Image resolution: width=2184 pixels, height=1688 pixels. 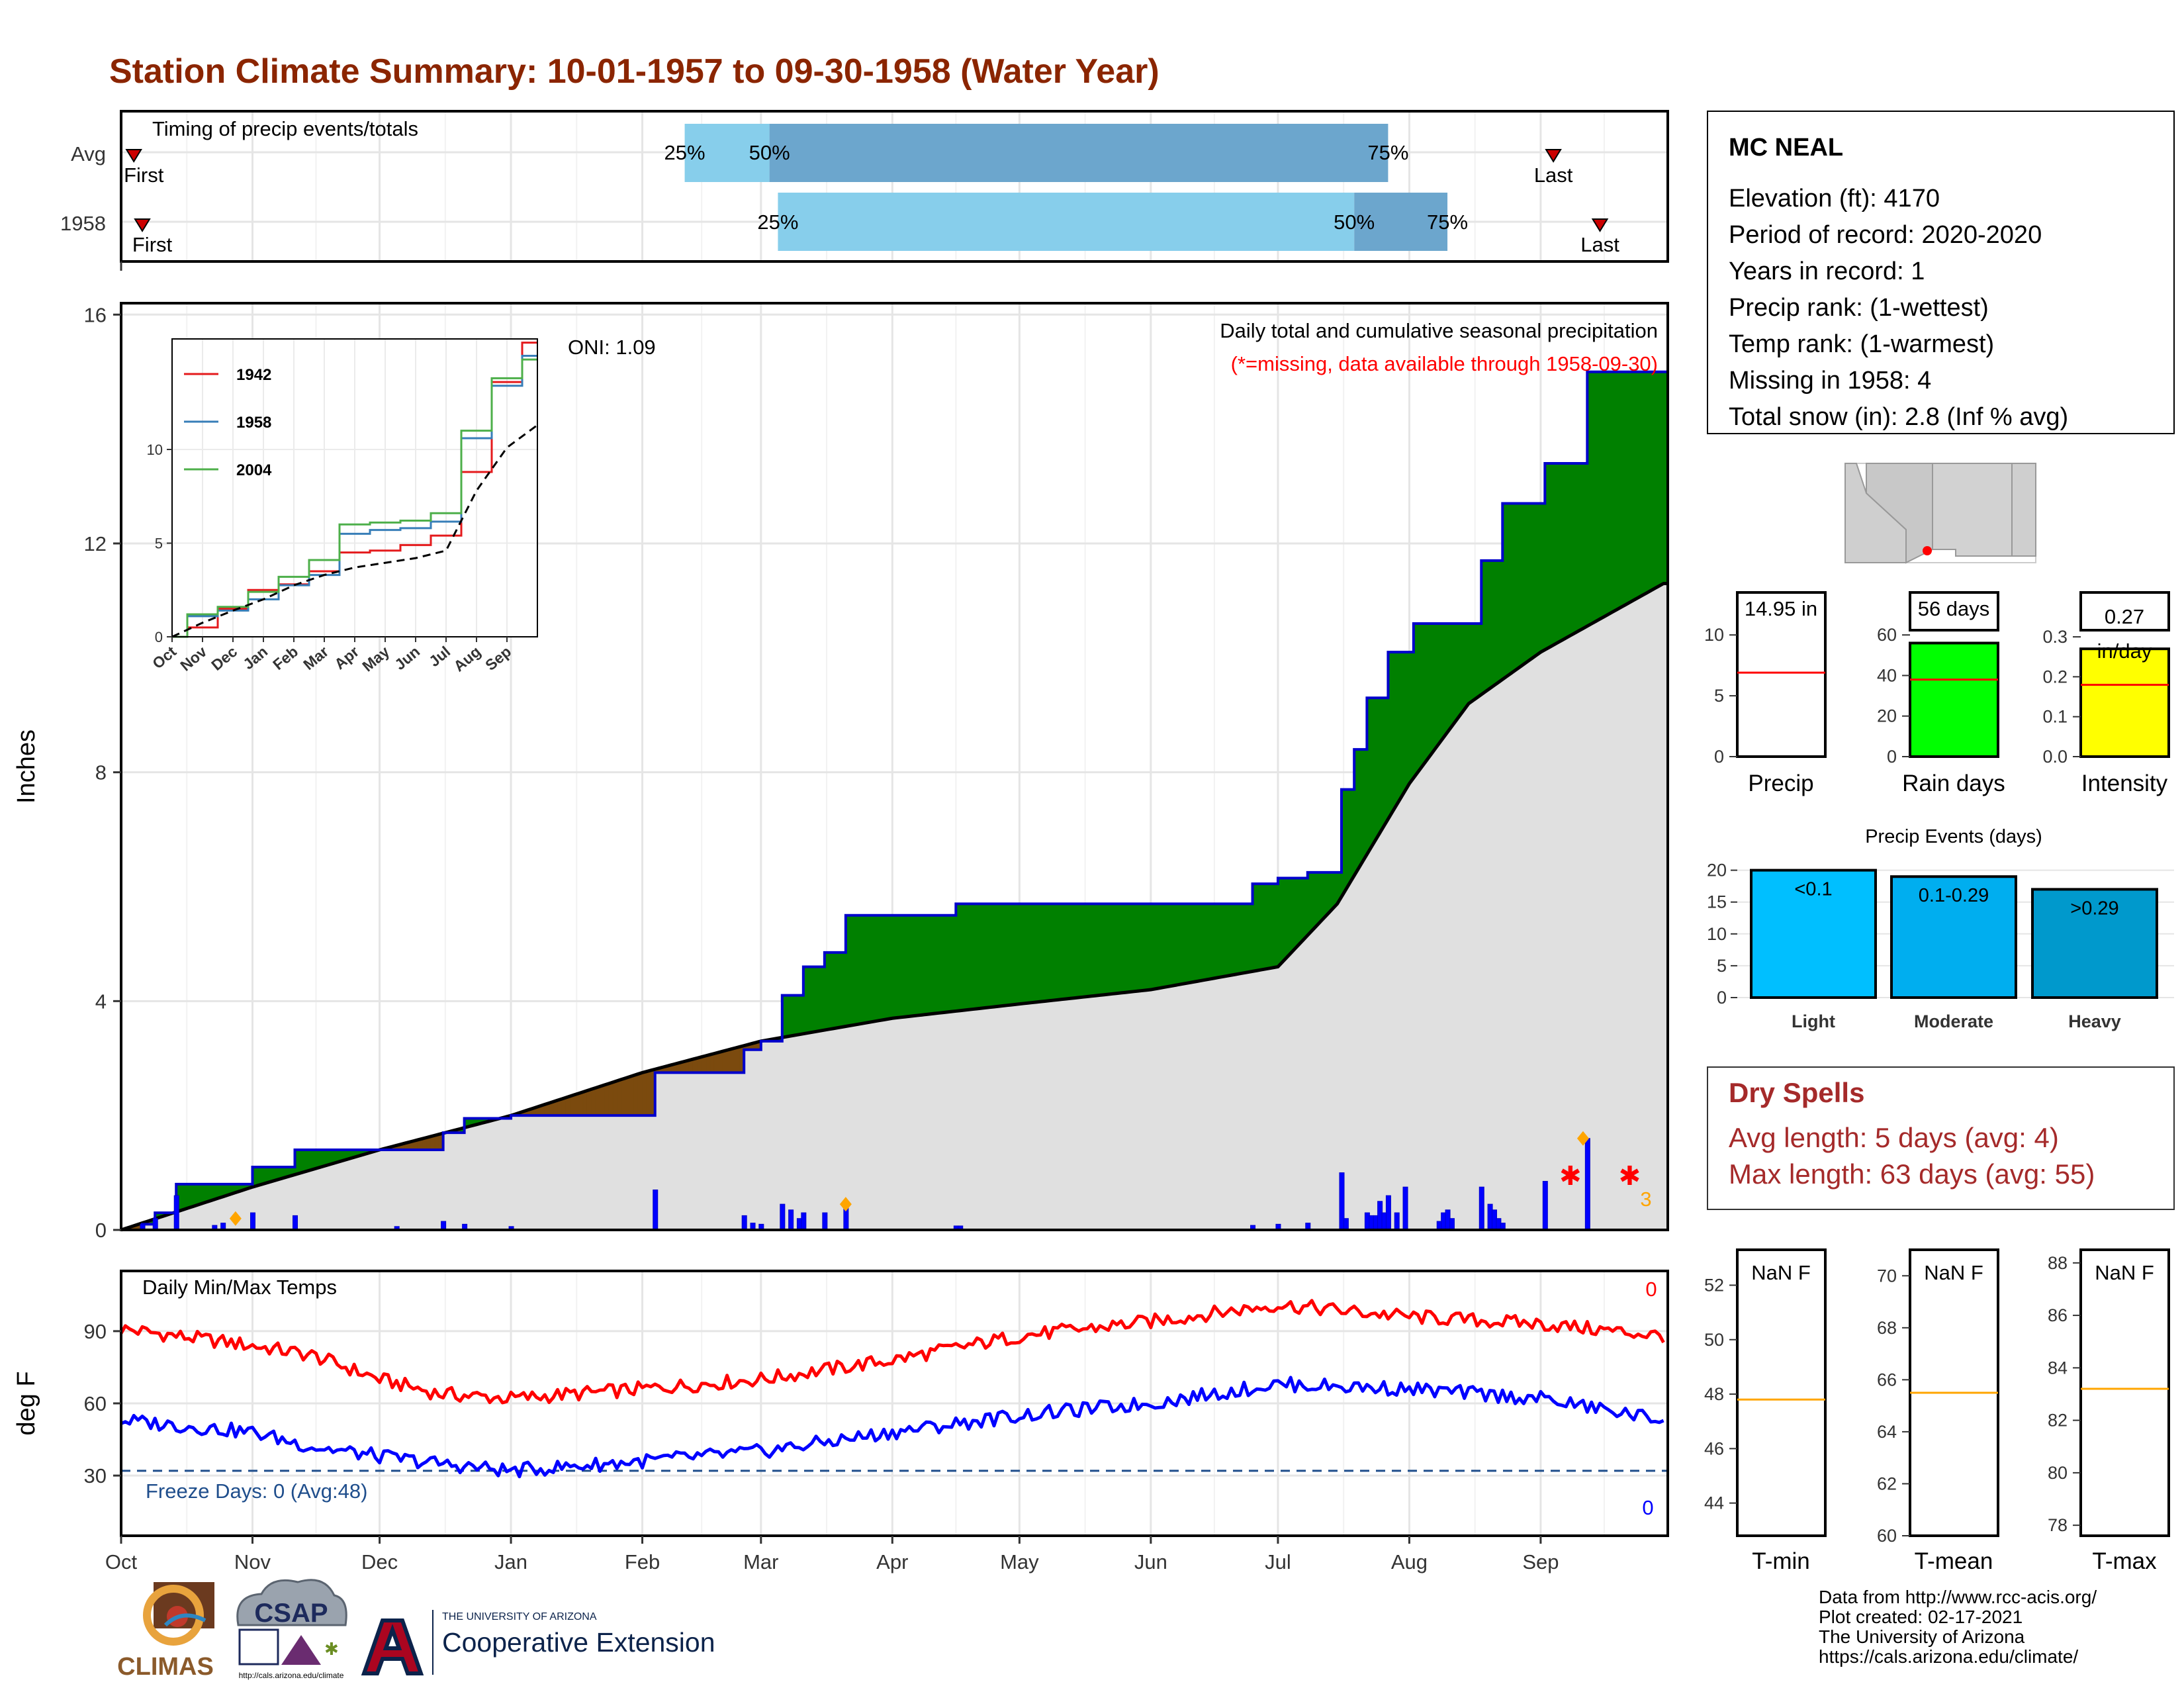 I want to click on tmin-value-text: NaN F, so click(x=1781, y=1272).